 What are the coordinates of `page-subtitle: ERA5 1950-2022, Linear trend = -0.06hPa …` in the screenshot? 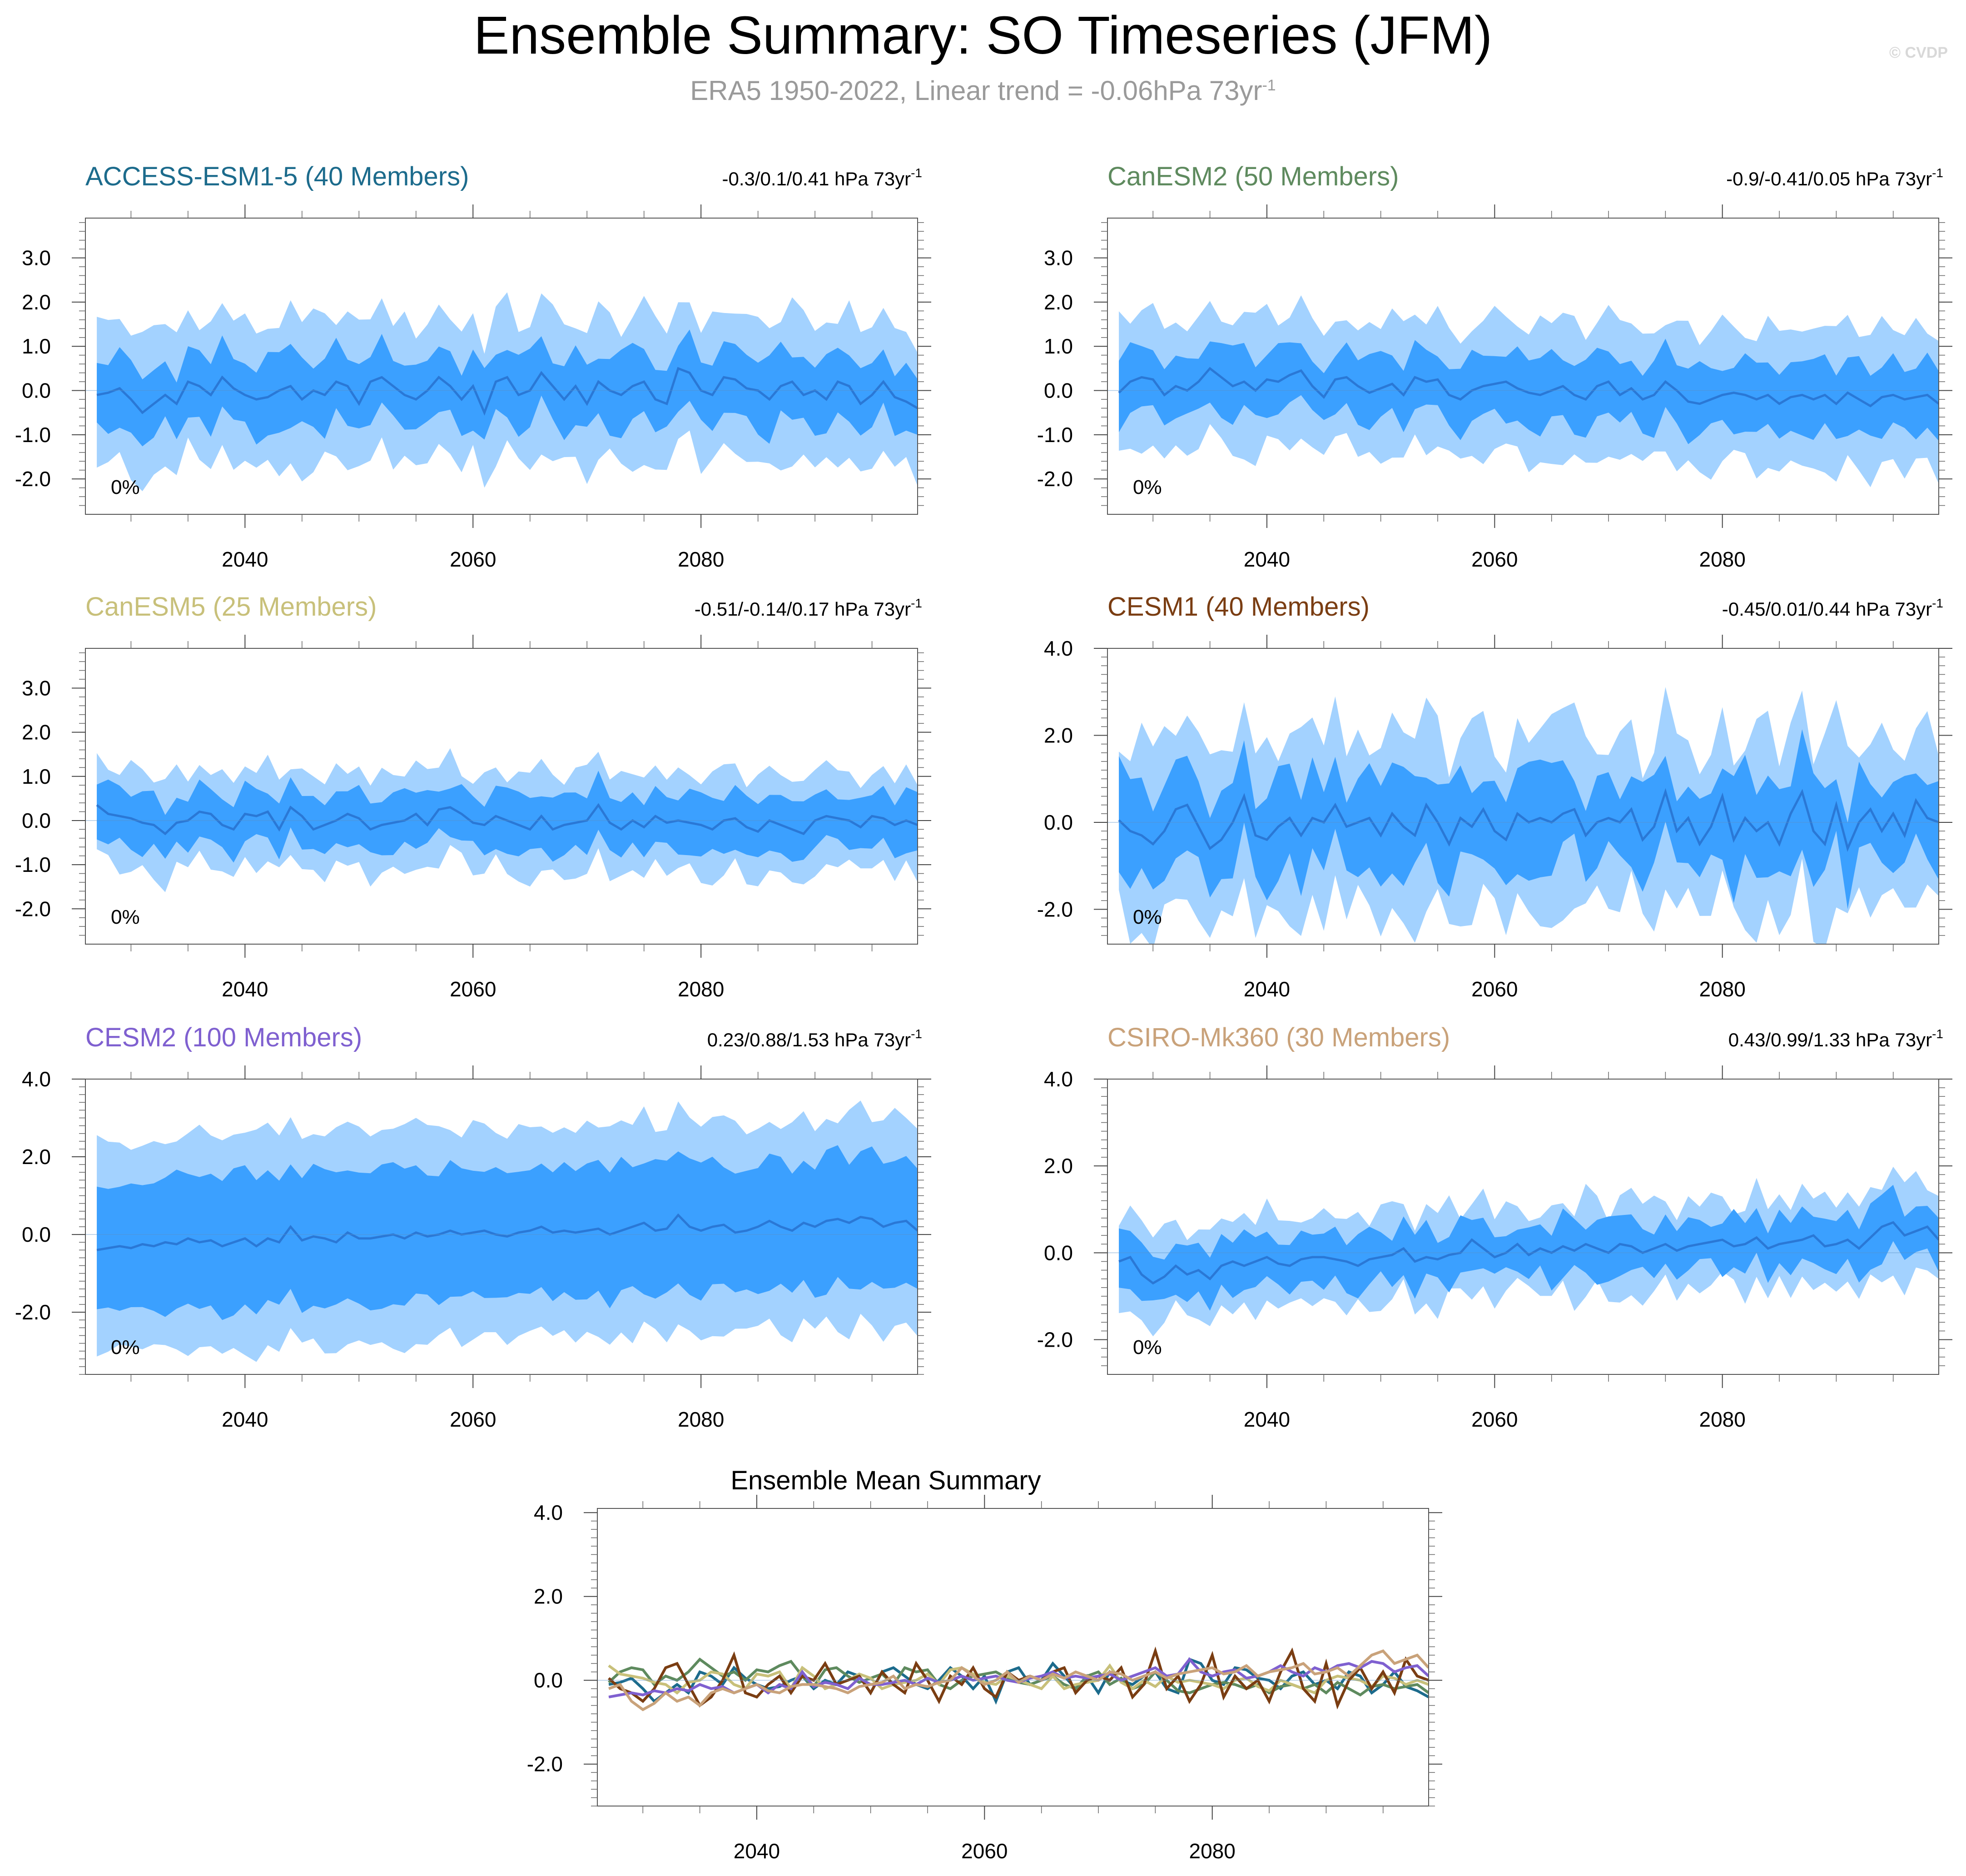 It's located at (983, 90).